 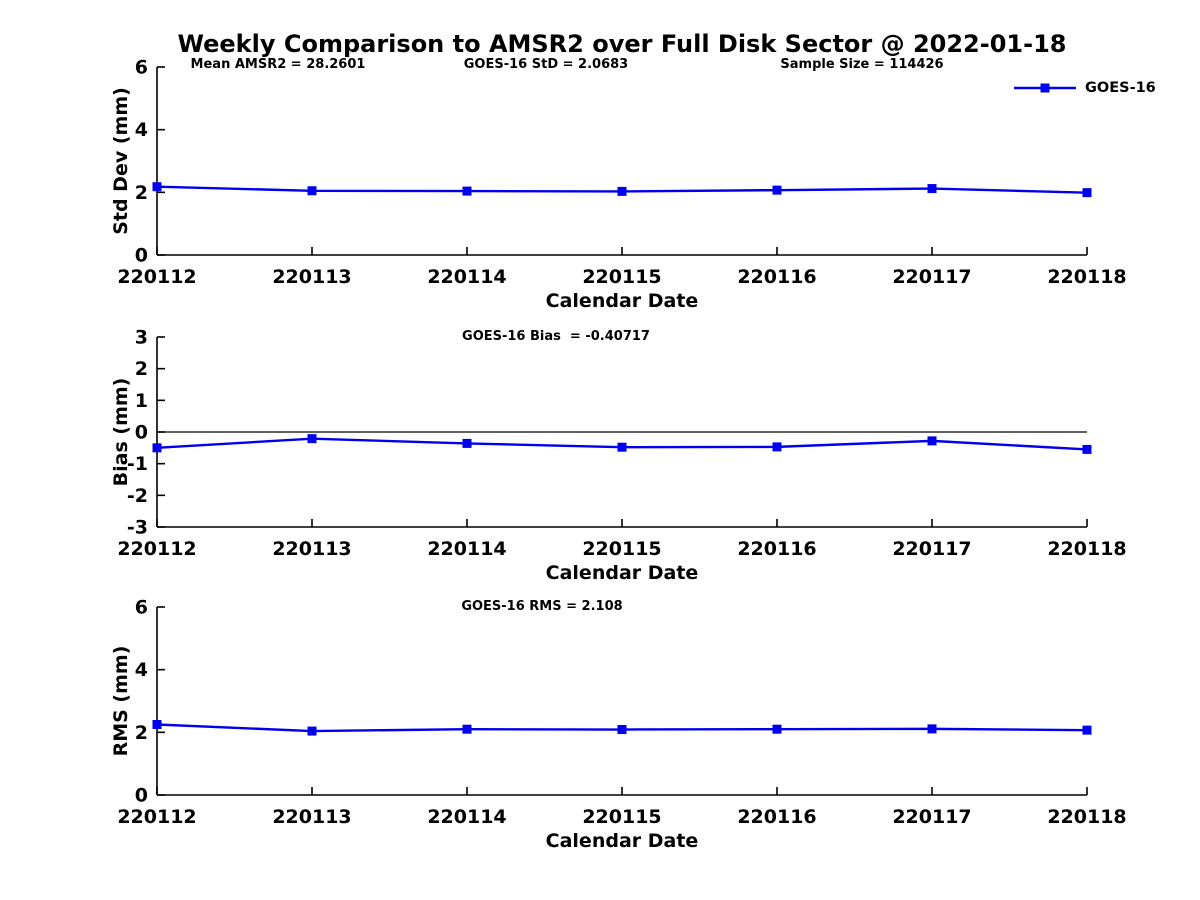 What do you see at coordinates (1084, 88) in the screenshot?
I see `legend: GOES-16` at bounding box center [1084, 88].